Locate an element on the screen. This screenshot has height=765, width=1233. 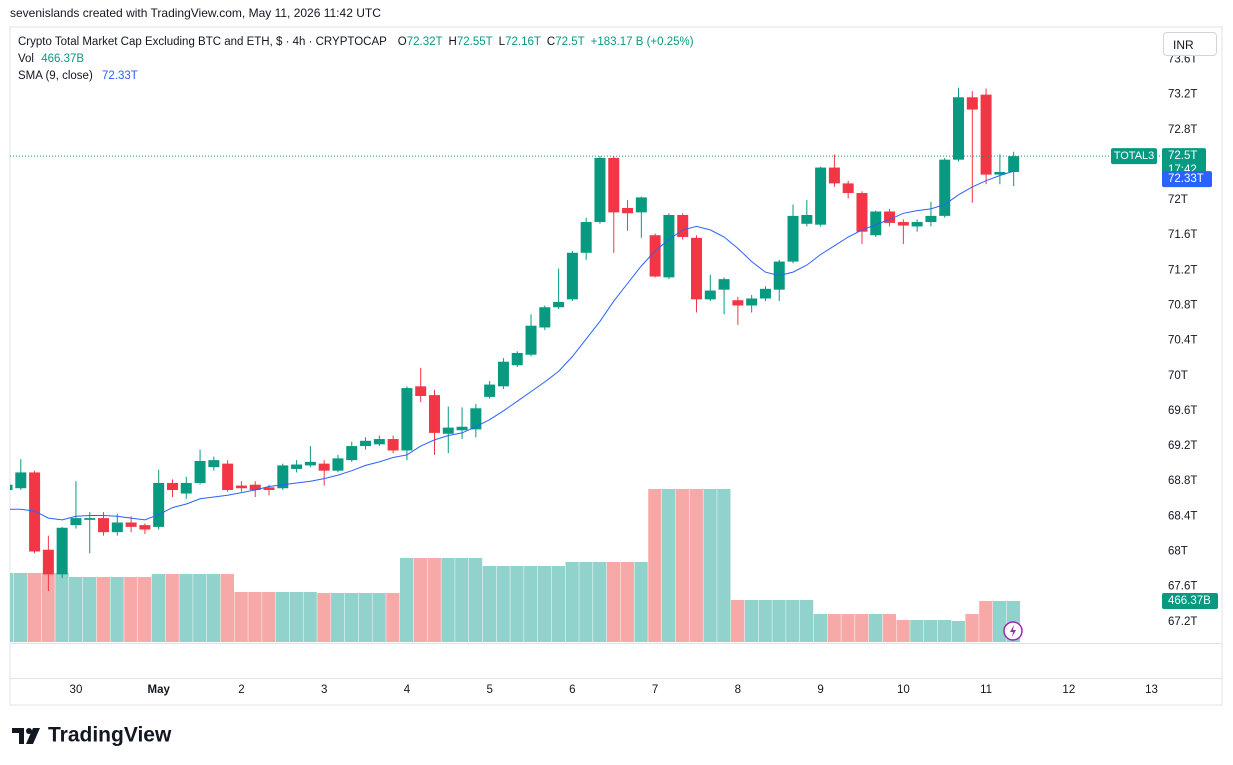
sma-price-bg is located at coordinates (1187, 179).